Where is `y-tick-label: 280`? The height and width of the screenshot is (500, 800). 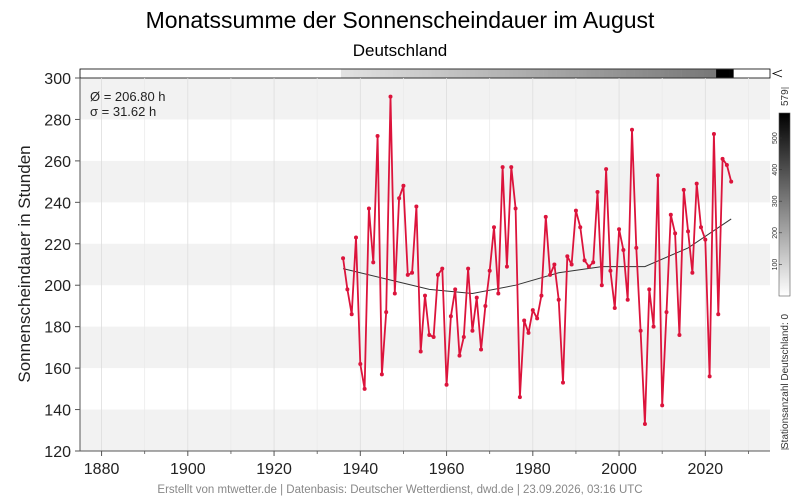 y-tick-label: 280 is located at coordinates (57, 120).